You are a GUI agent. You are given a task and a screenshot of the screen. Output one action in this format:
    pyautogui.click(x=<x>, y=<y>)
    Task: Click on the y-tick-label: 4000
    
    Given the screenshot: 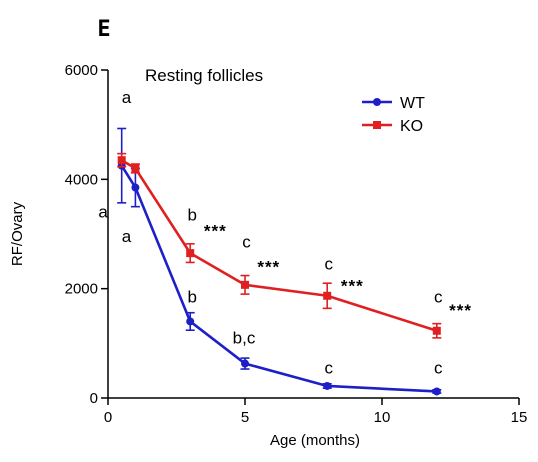 What is the action you would take?
    pyautogui.click(x=81, y=179)
    